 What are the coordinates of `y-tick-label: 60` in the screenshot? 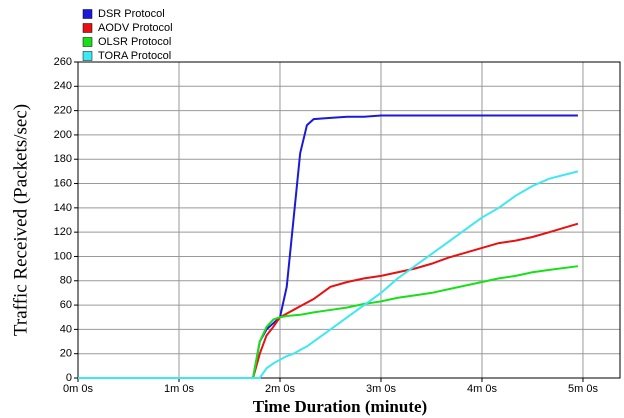 It's located at (66, 305).